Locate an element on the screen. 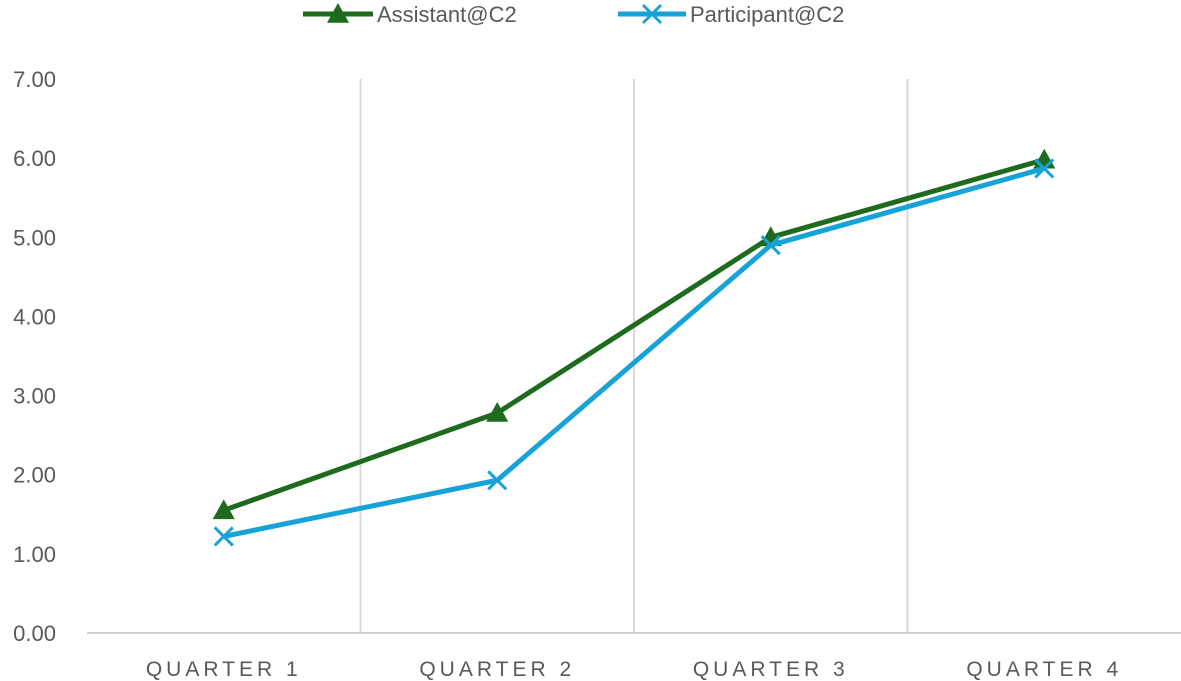  y-tick-label: 0.00 is located at coordinates (34, 633).